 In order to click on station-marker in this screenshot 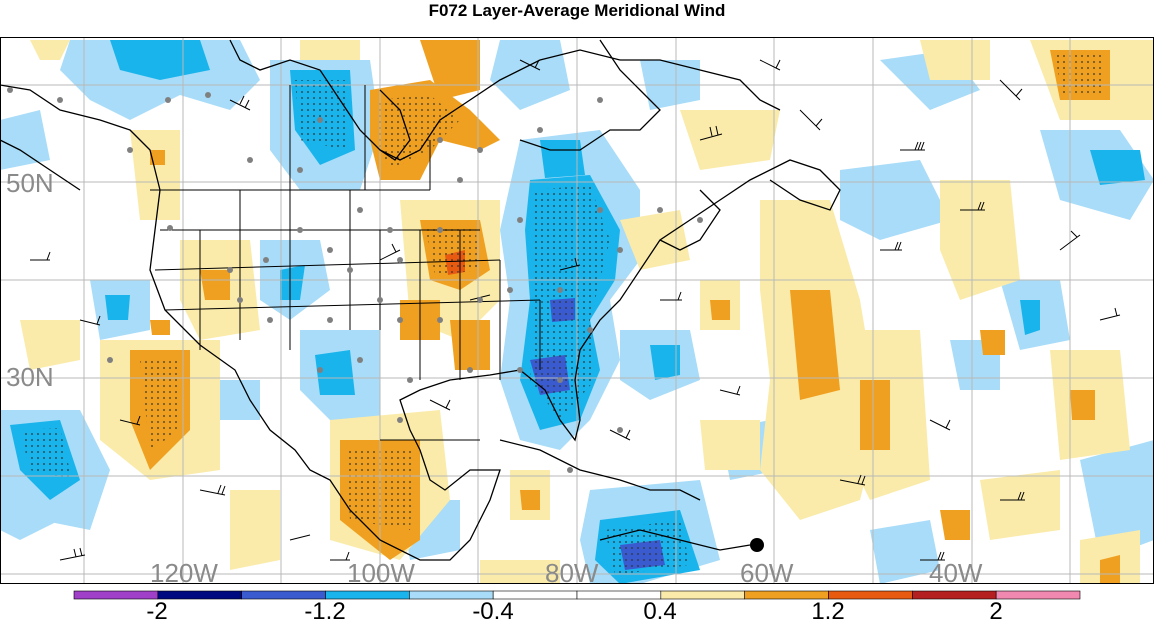, I will do `click(757, 545)`.